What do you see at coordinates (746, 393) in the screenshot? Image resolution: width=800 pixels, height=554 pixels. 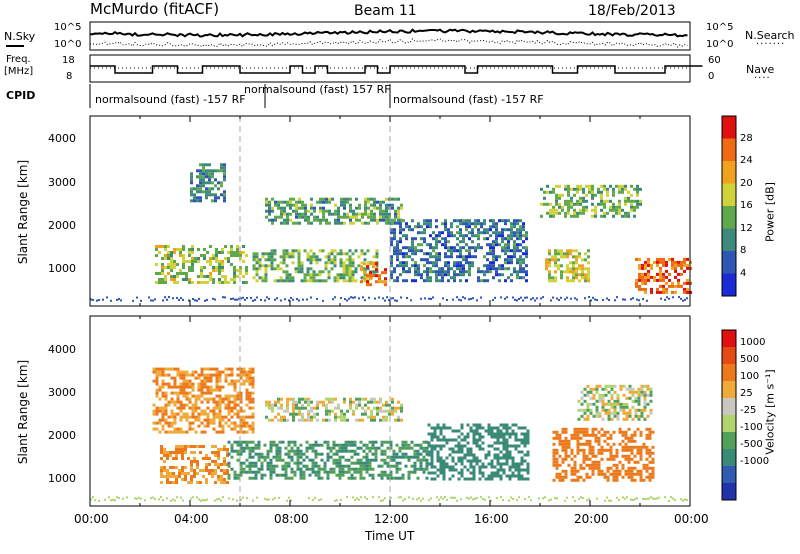 I see `velocity-colorbar-tick-3: 25` at bounding box center [746, 393].